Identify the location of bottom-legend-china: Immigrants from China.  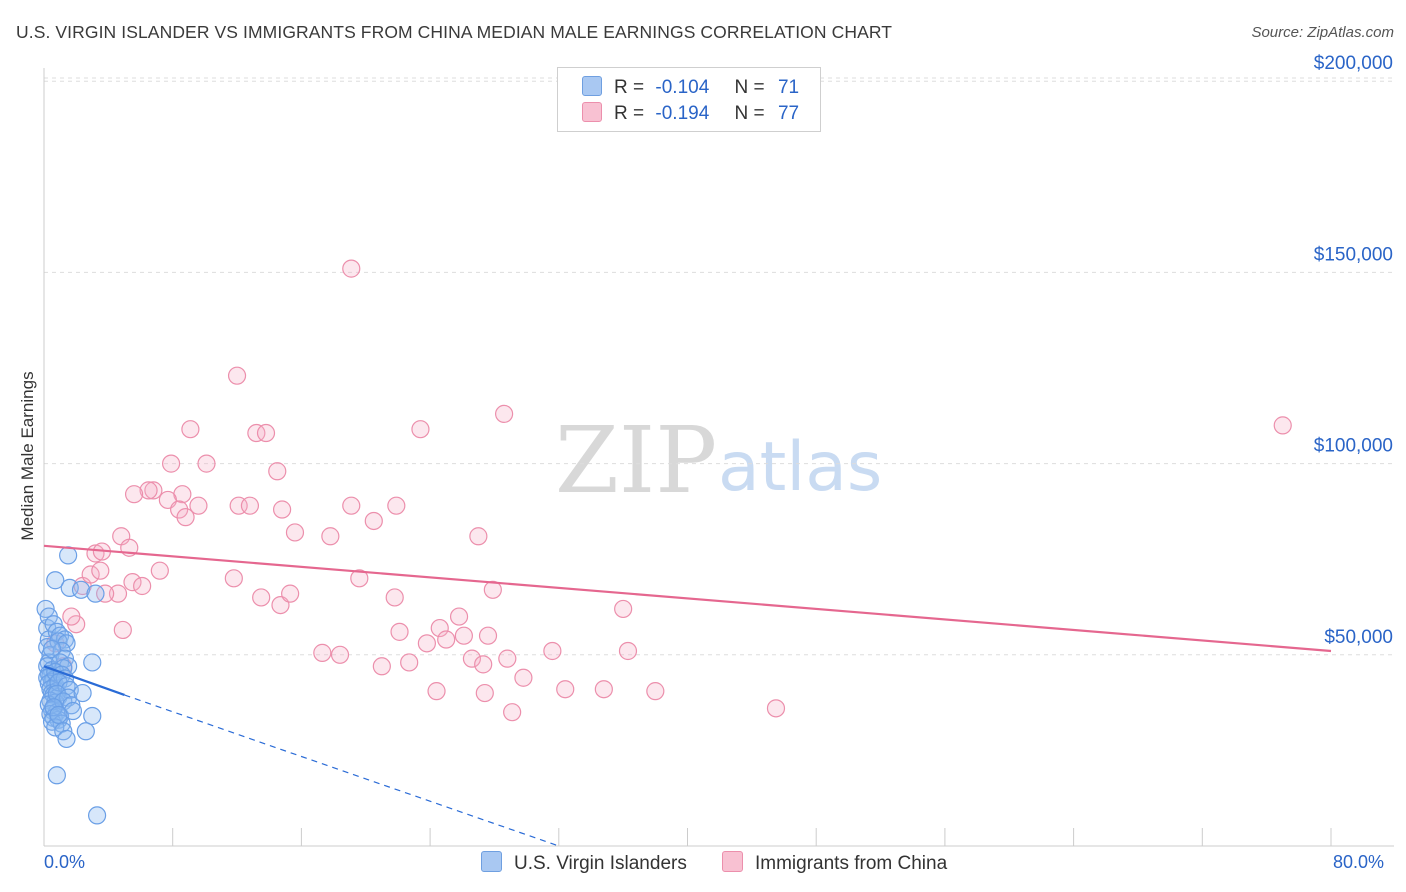
(834, 863).